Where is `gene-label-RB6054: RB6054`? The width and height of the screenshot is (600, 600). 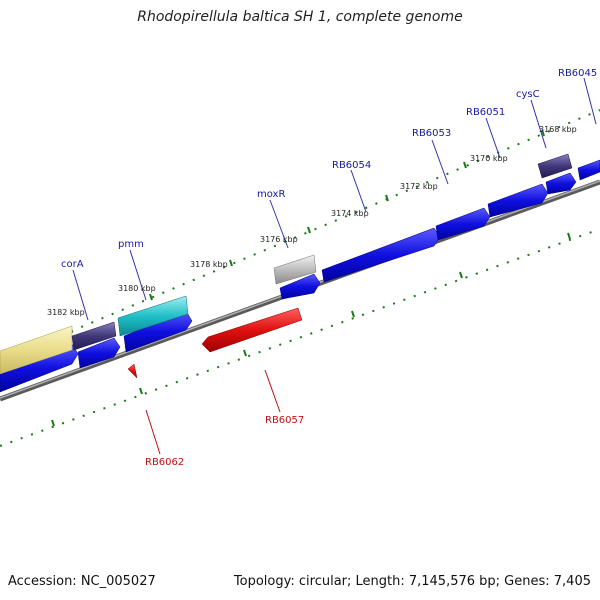 gene-label-RB6054: RB6054 is located at coordinates (351, 165).